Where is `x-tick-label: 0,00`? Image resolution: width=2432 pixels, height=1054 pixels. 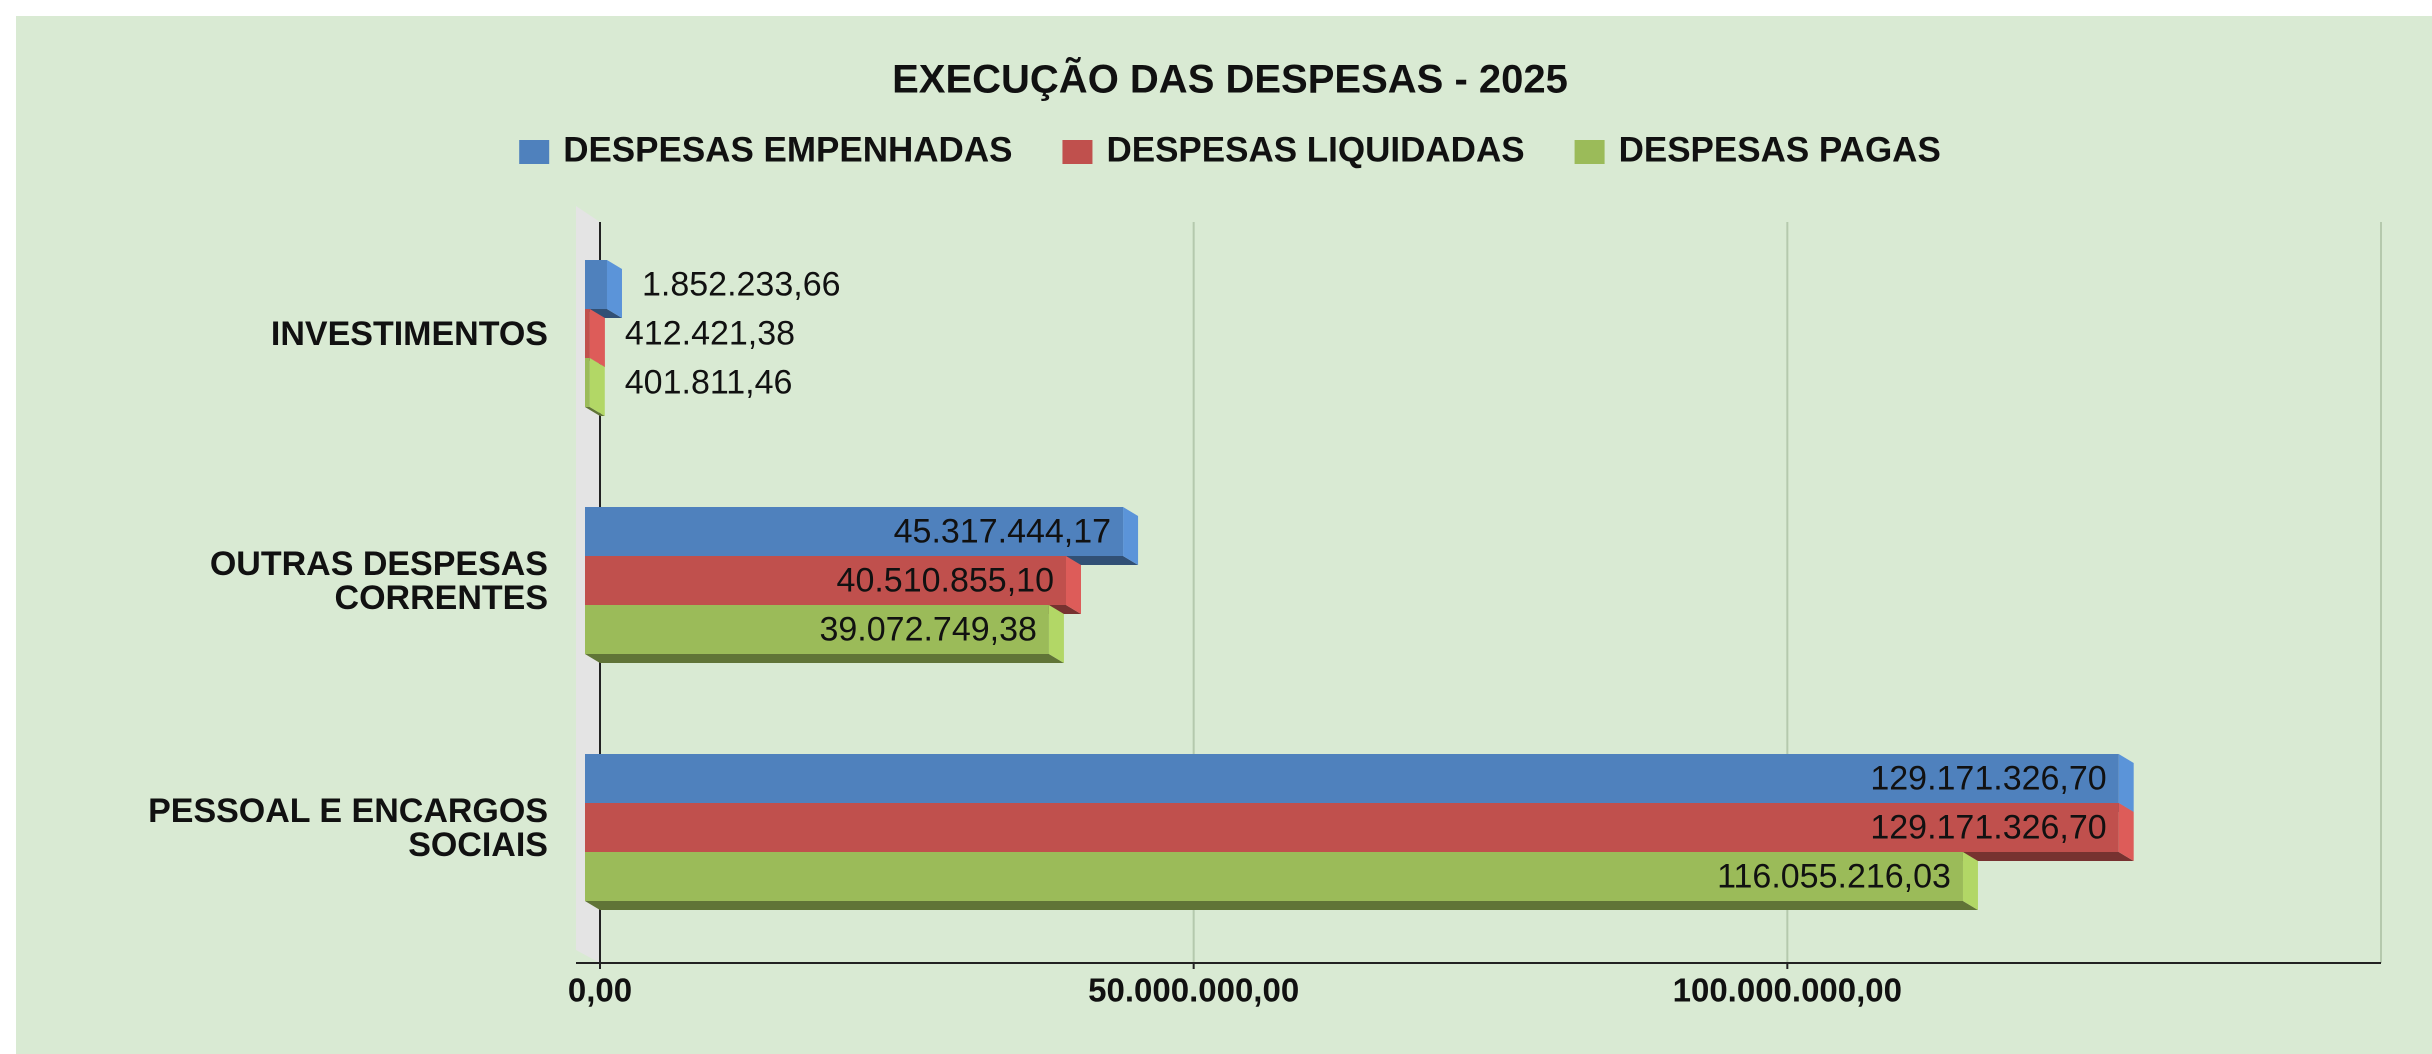 x-tick-label: 0,00 is located at coordinates (600, 990).